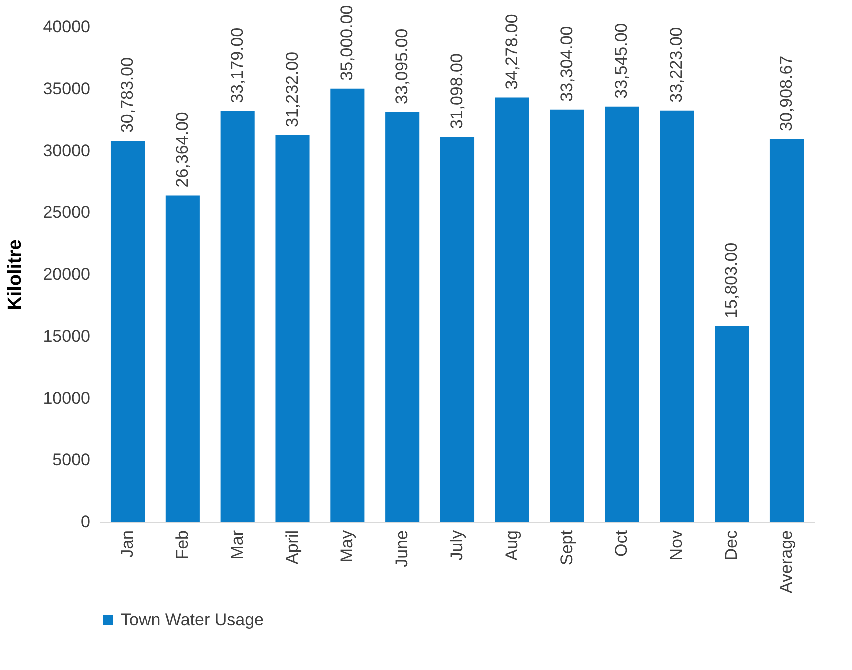  I want to click on y-tick-label: 10000, so click(66, 398).